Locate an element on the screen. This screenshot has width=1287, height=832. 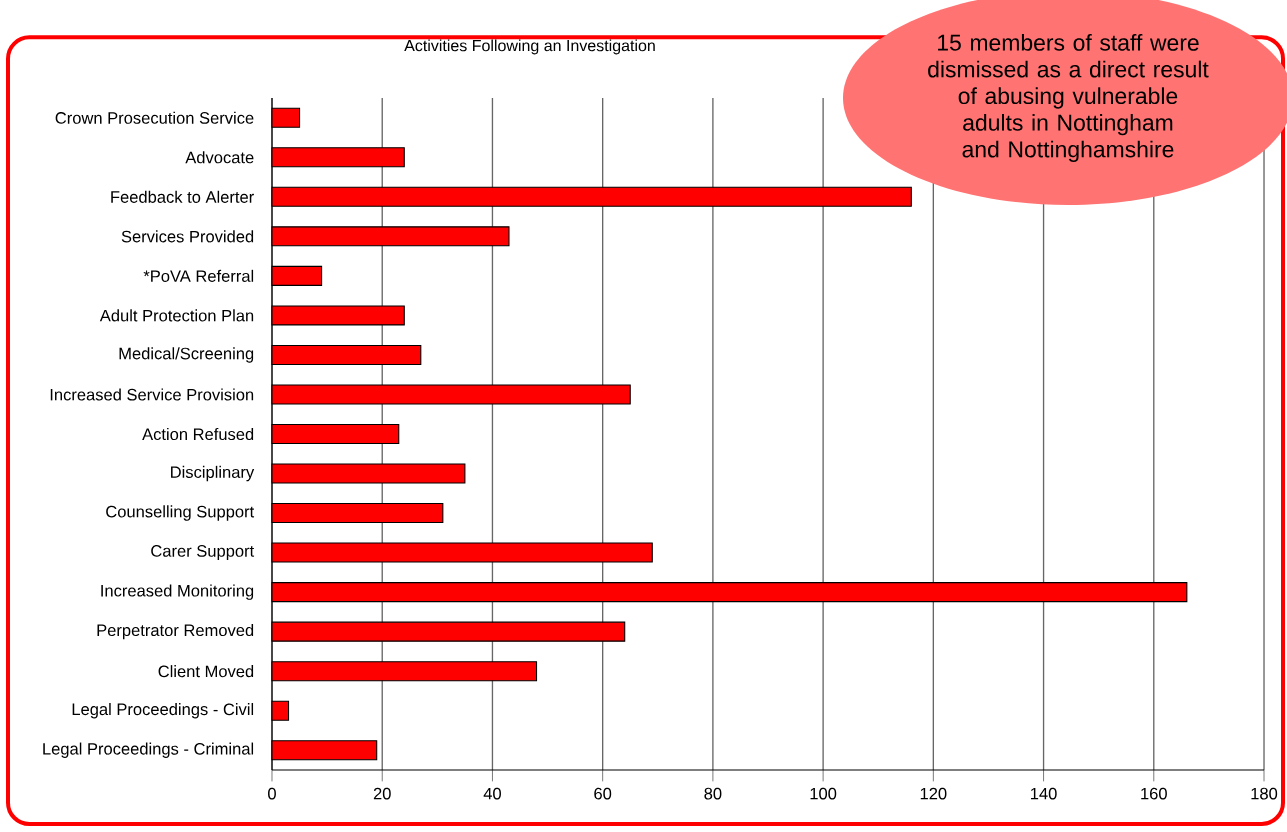
y-tick-label: Client Moved is located at coordinates (206, 671).